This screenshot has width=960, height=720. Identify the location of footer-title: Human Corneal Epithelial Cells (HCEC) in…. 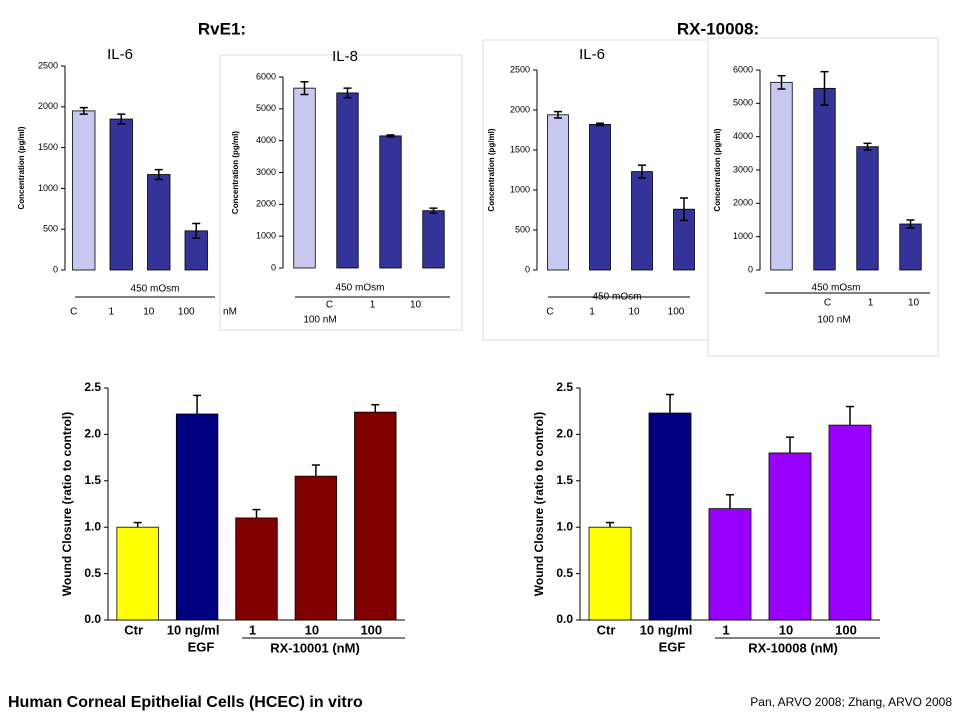
(185, 702).